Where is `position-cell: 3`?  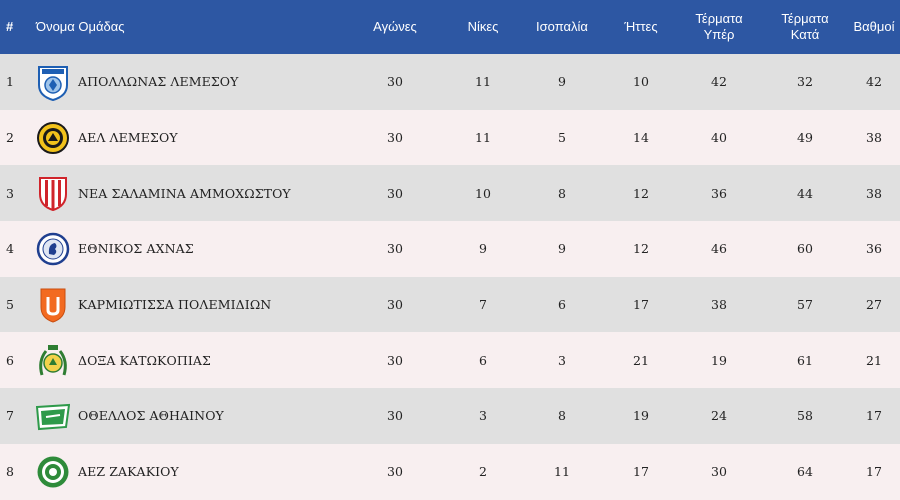
position-cell: 3 is located at coordinates (10, 193).